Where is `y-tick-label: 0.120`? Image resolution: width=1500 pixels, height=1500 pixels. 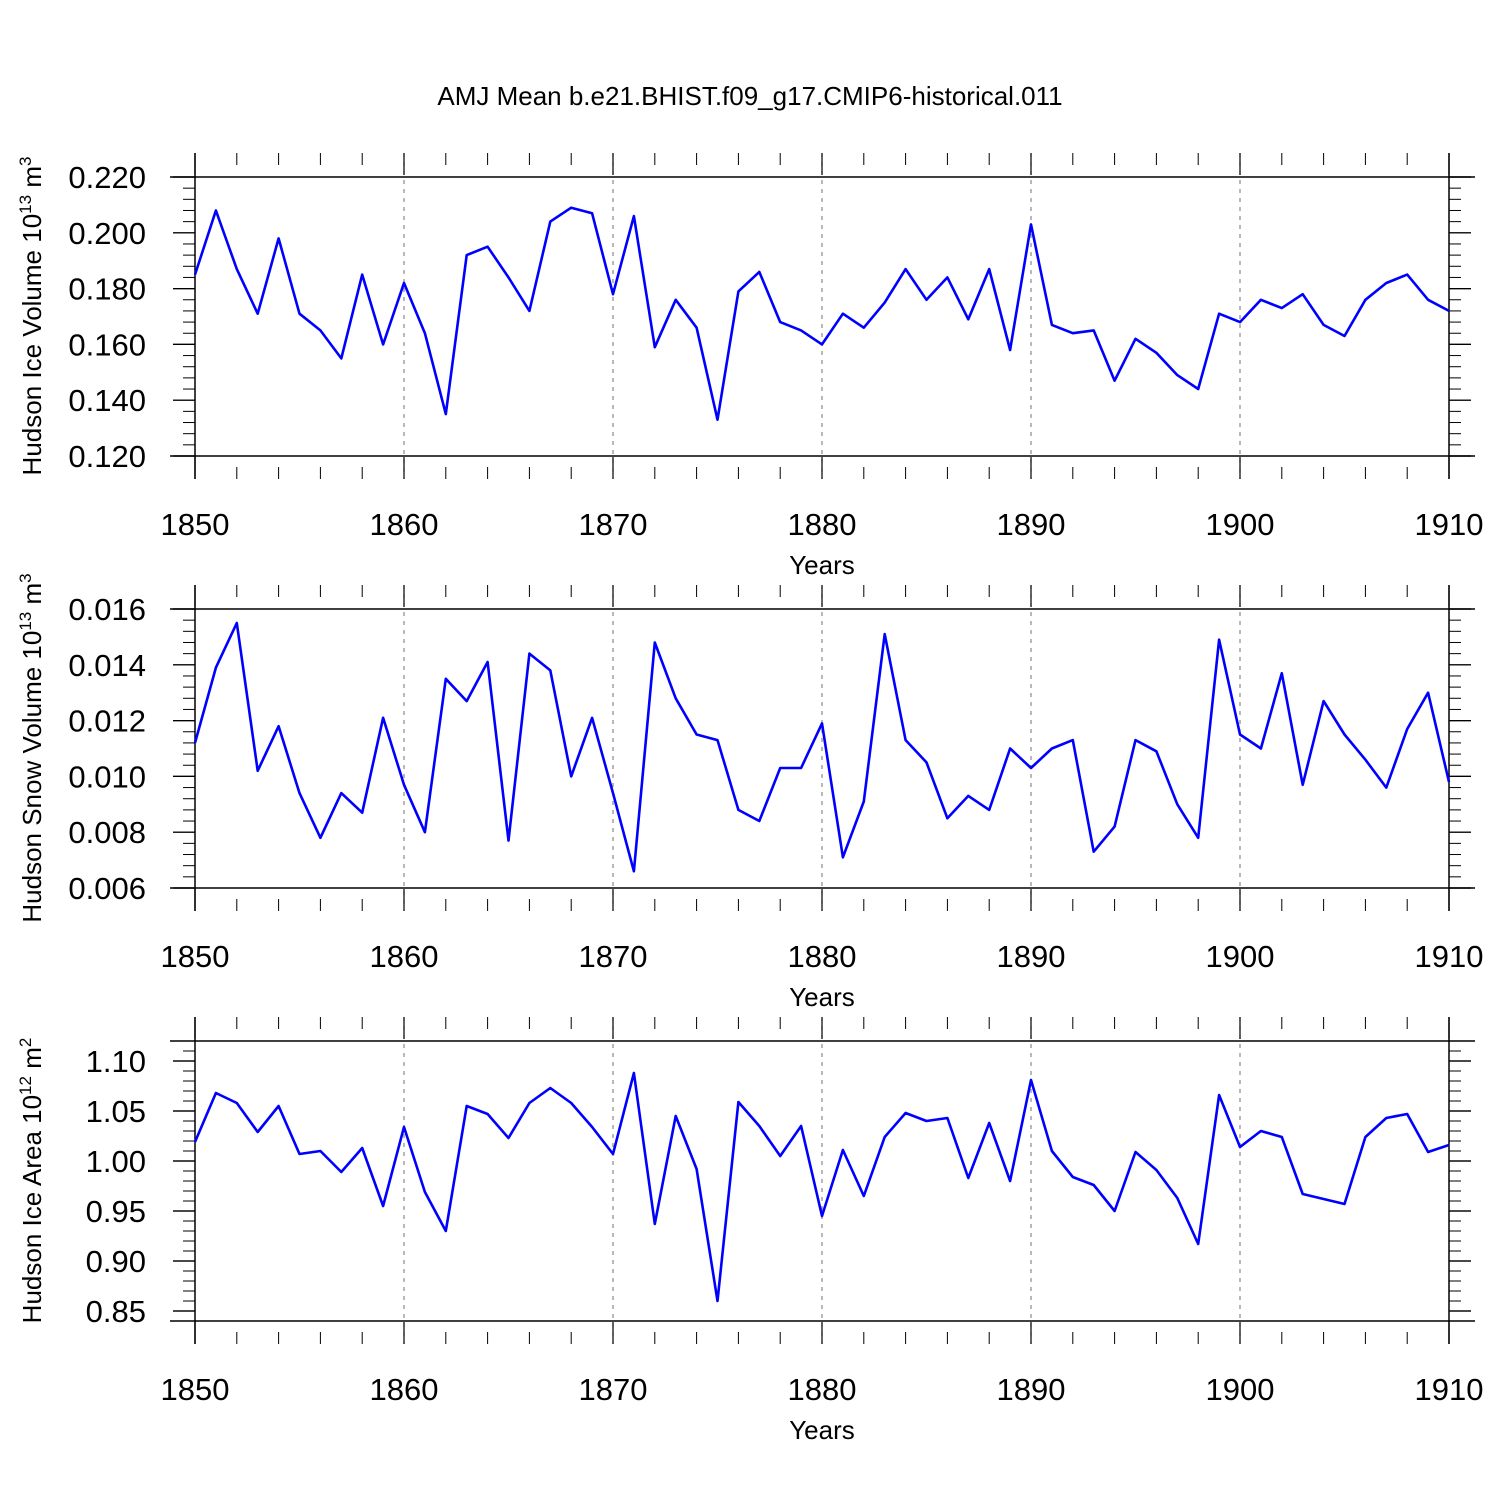 y-tick-label: 0.120 is located at coordinates (107, 456).